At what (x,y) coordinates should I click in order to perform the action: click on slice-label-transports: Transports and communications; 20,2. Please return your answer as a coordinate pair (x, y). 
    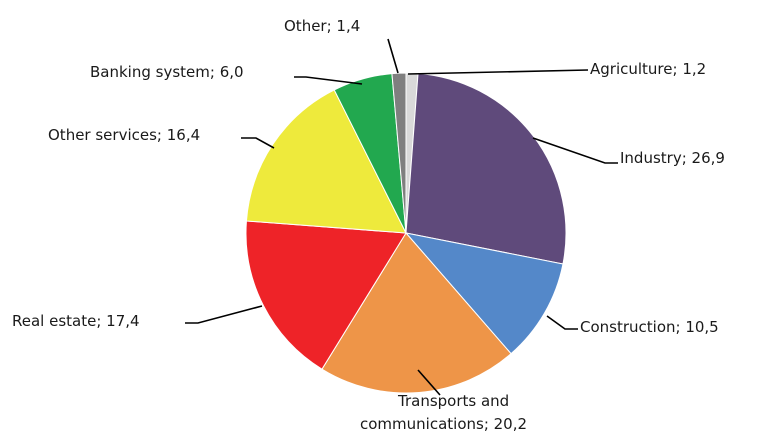
    Looking at the image, I should click on (443, 412).